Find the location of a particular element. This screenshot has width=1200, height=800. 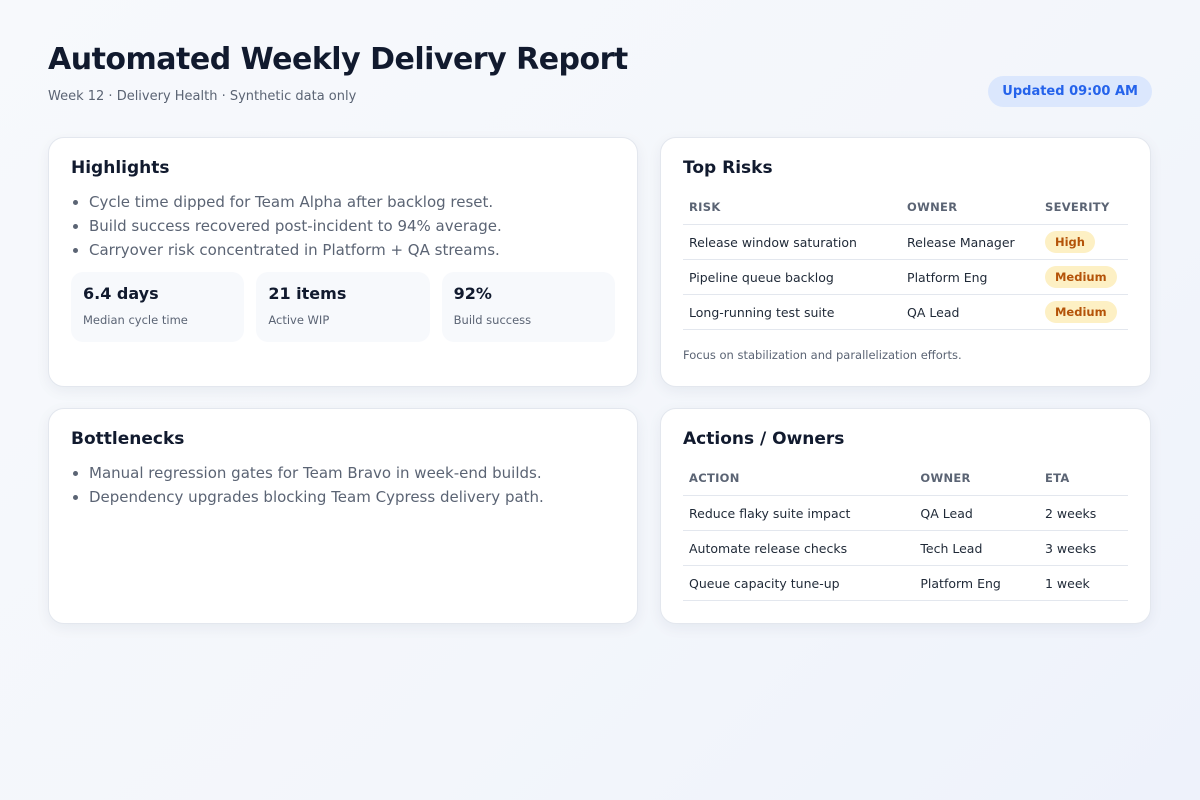

eta-cell: 3 weeks is located at coordinates (1083, 548).